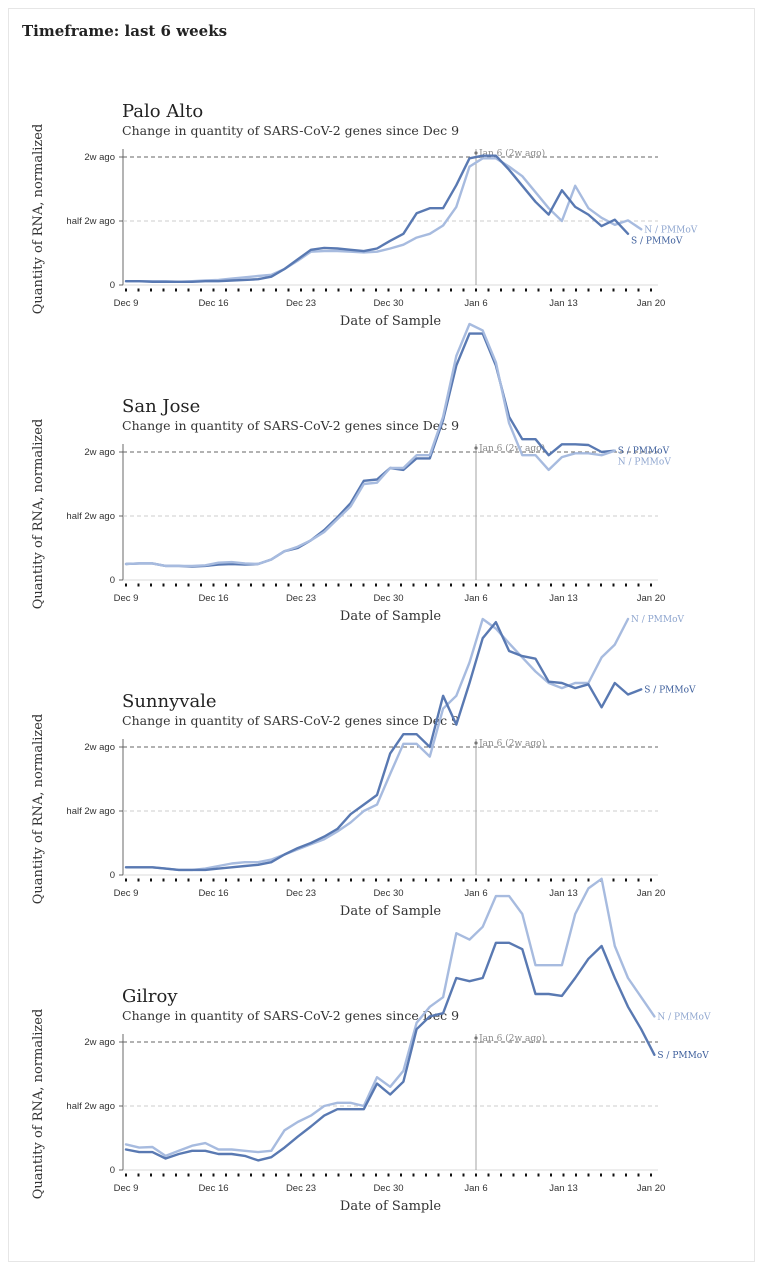 The height and width of the screenshot is (1270, 763). I want to click on timeframe-label: Timeframe: last 6 weeks, so click(125, 31).